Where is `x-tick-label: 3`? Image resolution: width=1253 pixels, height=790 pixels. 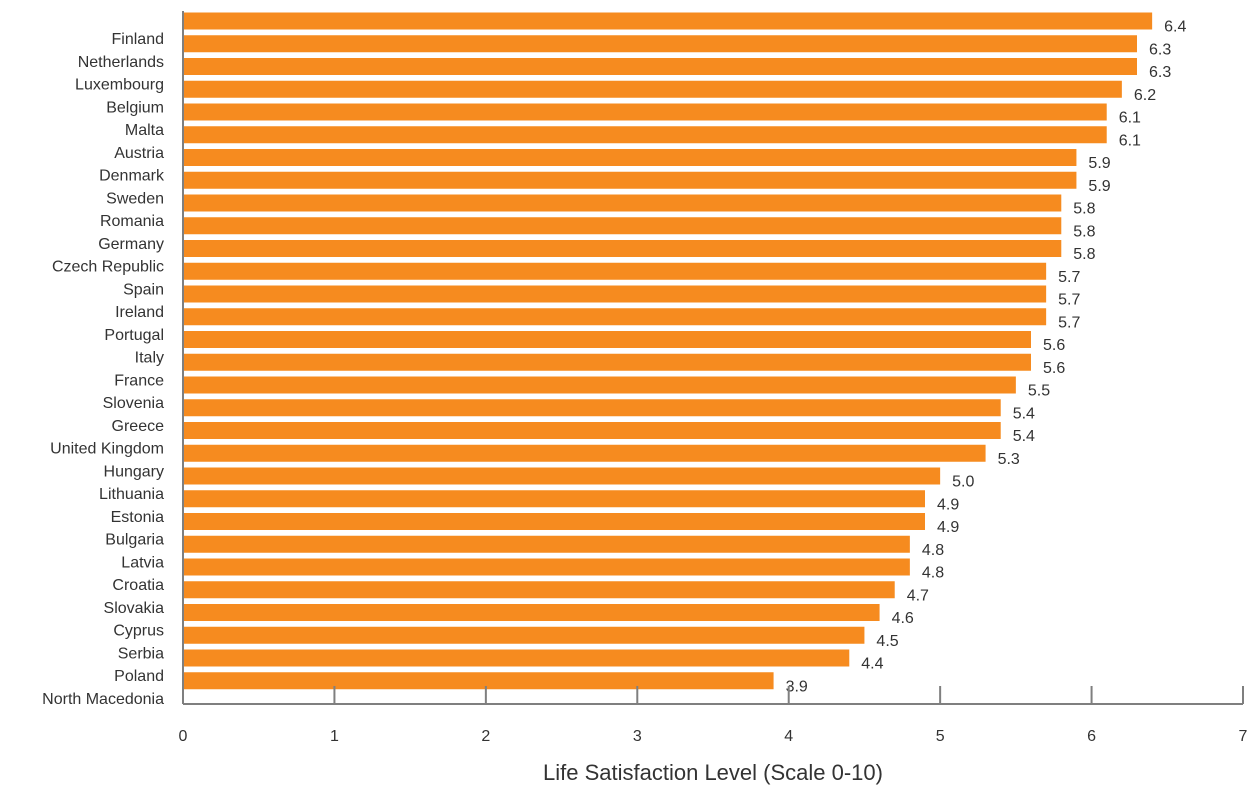
x-tick-label: 3 is located at coordinates (637, 736).